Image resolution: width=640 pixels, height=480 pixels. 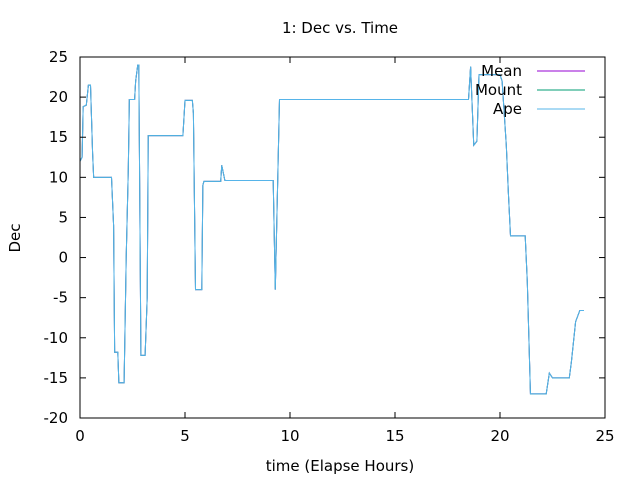 I want to click on y-tick-label: 0, so click(x=63, y=258).